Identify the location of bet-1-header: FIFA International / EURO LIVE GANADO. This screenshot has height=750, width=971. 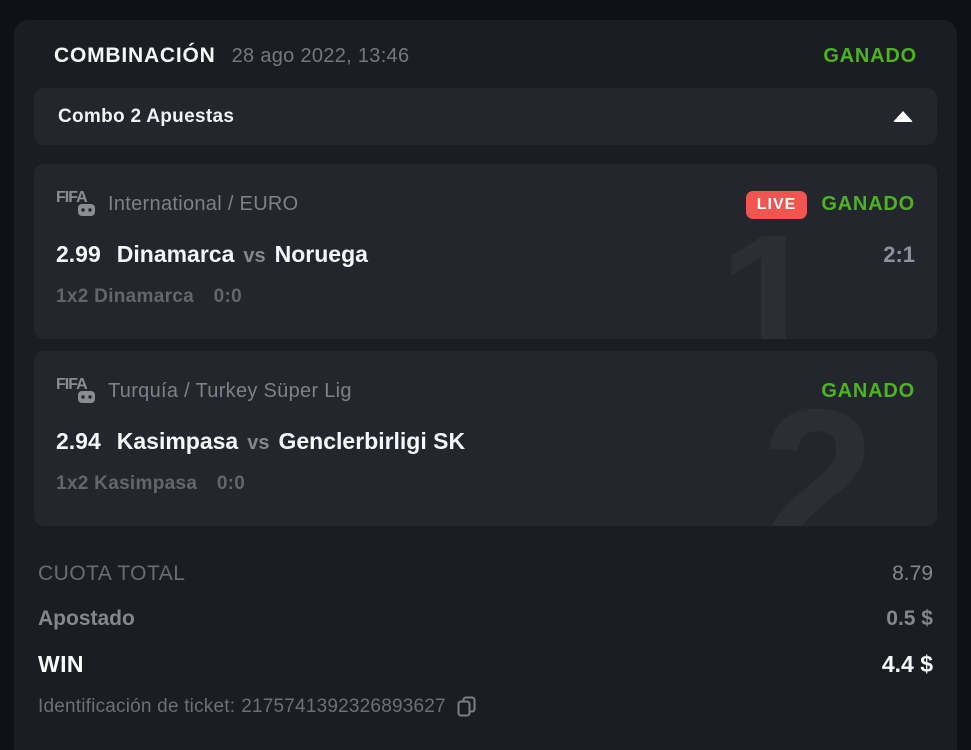
(485, 204).